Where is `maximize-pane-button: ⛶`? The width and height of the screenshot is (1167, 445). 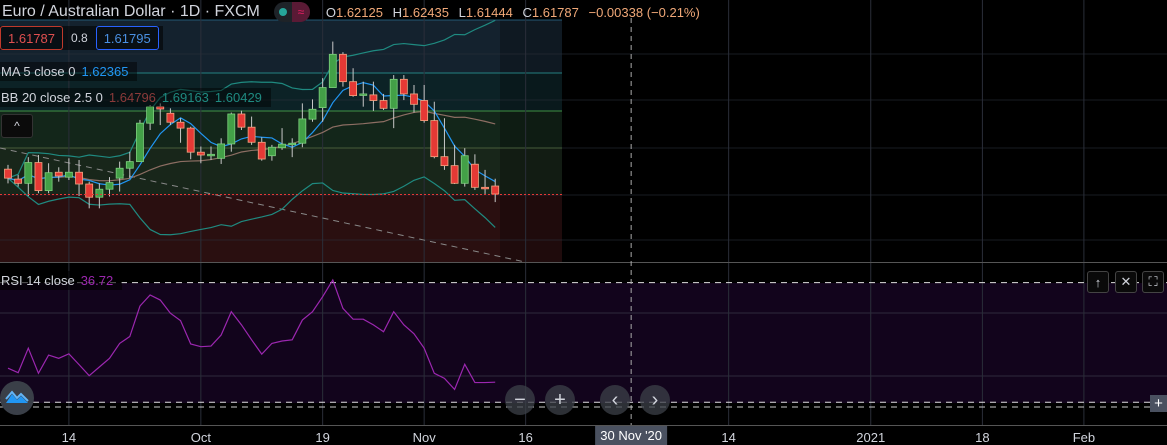
maximize-pane-button: ⛶ is located at coordinates (1153, 282).